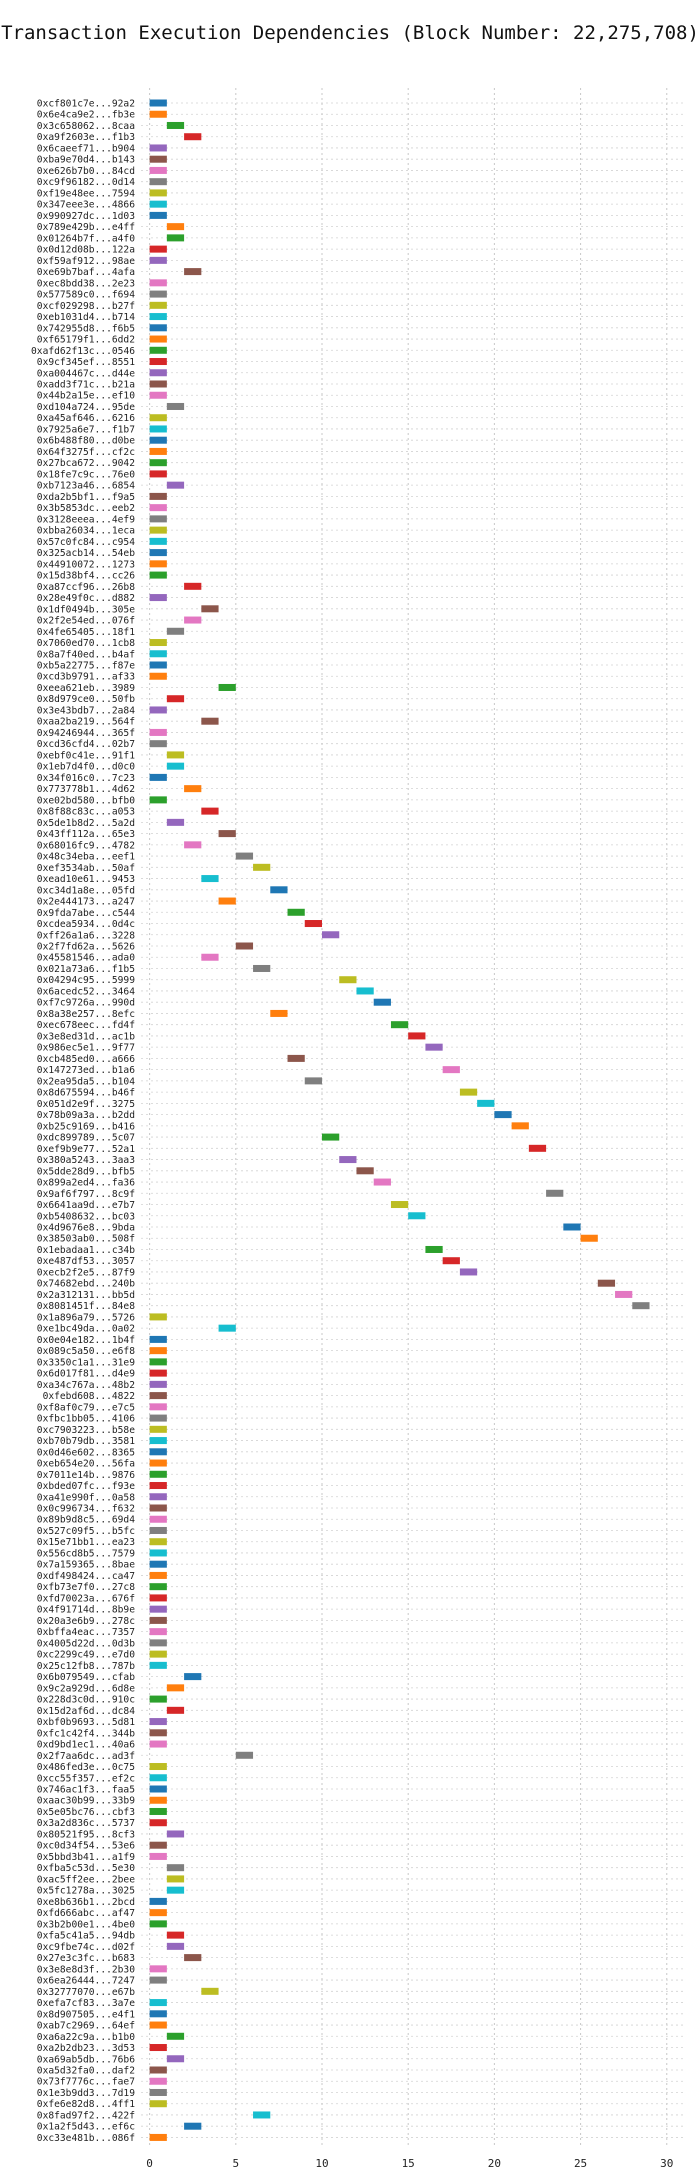 Image resolution: width=700 pixels, height=2184 pixels. What do you see at coordinates (86, 340) in the screenshot?
I see `transaction-label: 0xf65179f1...6dd2` at bounding box center [86, 340].